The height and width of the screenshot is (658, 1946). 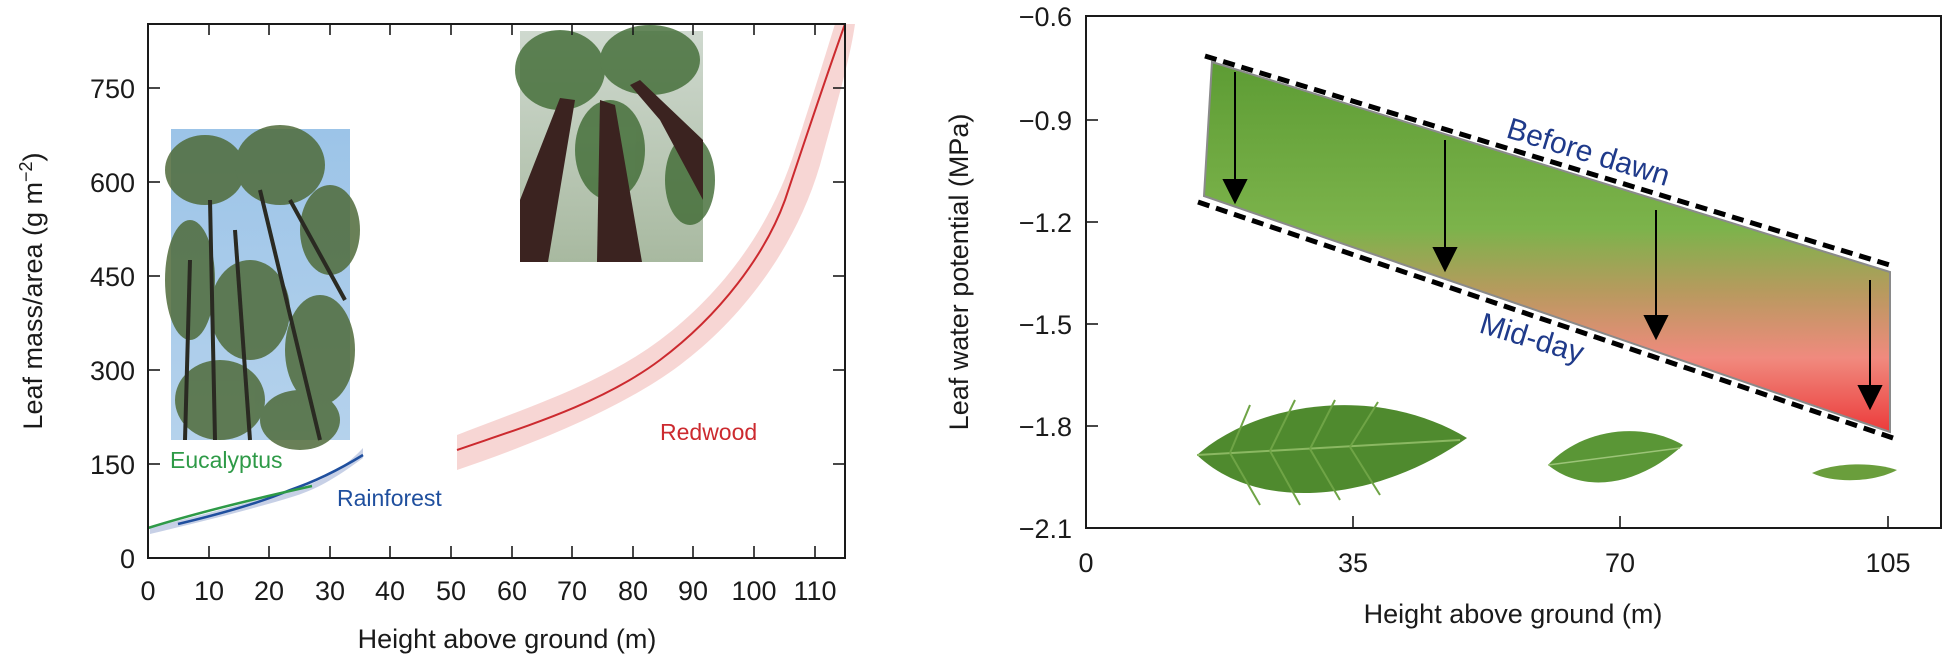 What do you see at coordinates (269, 591) in the screenshot?
I see `x-tick-label: 20` at bounding box center [269, 591].